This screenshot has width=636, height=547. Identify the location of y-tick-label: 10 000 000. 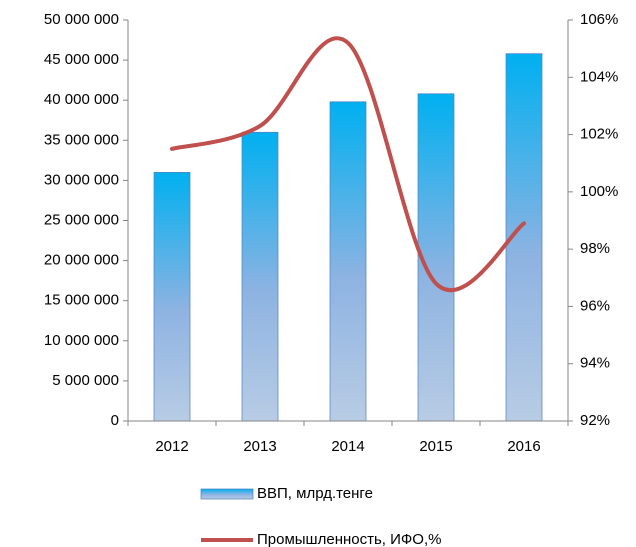
(81, 340).